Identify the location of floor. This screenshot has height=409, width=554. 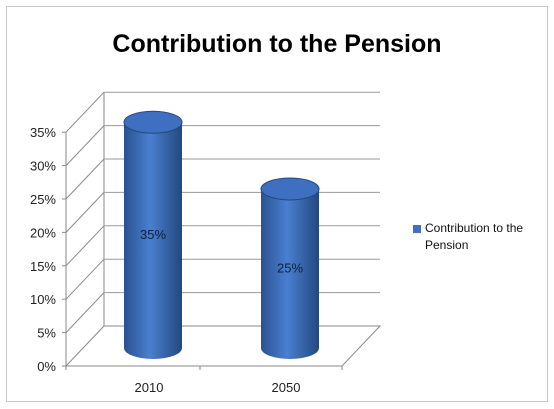
(224, 346).